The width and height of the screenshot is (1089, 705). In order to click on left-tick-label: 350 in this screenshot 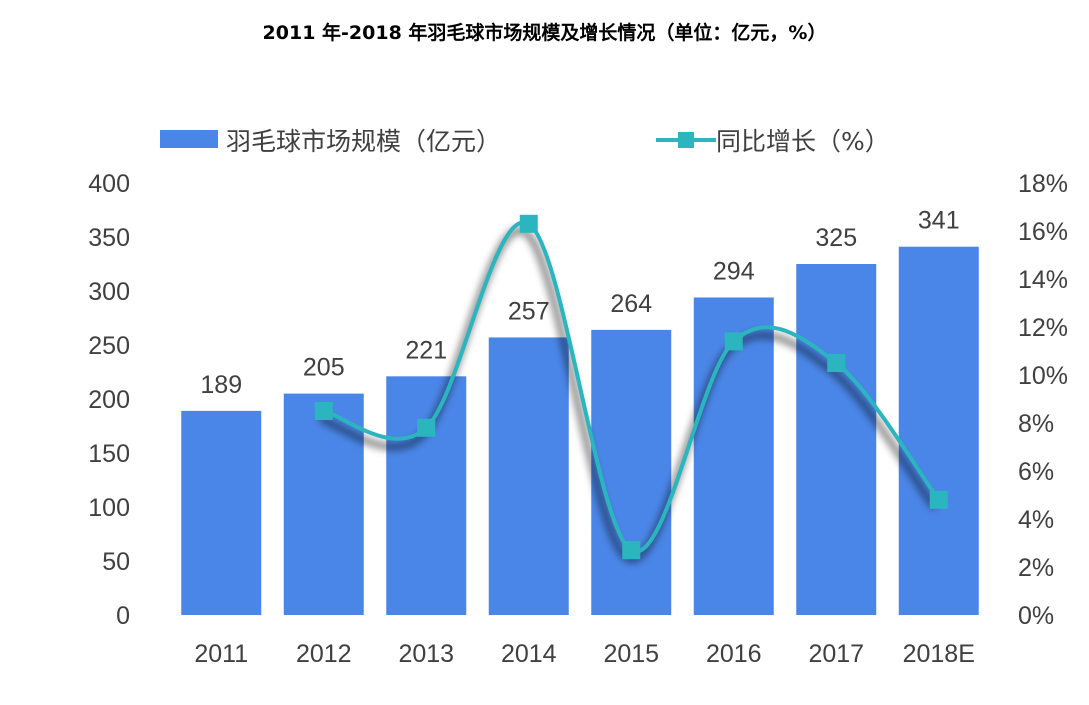, I will do `click(109, 238)`.